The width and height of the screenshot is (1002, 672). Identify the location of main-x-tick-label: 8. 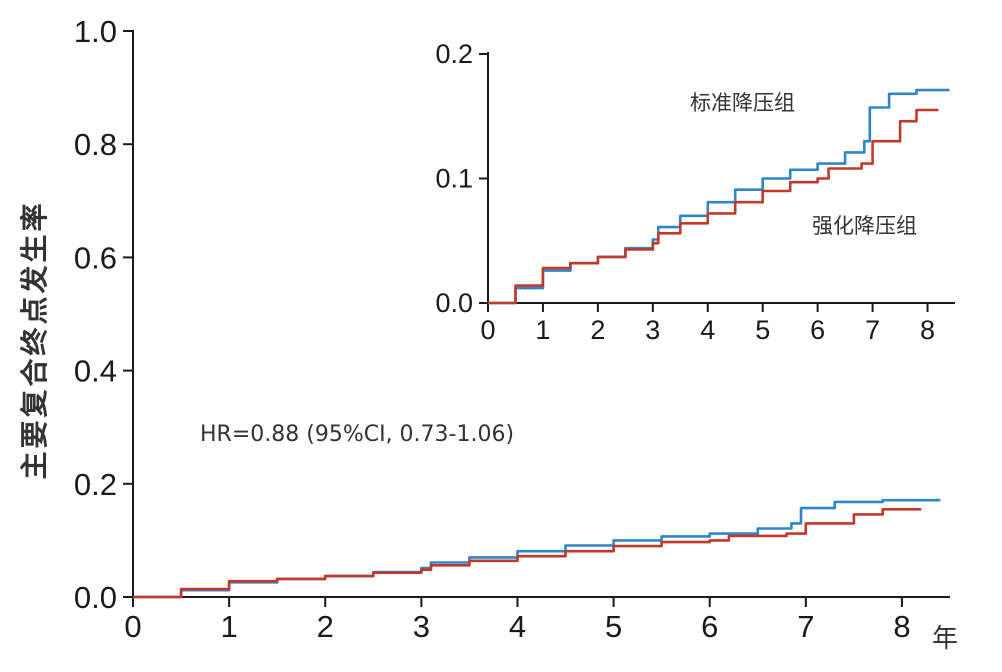
(901, 626).